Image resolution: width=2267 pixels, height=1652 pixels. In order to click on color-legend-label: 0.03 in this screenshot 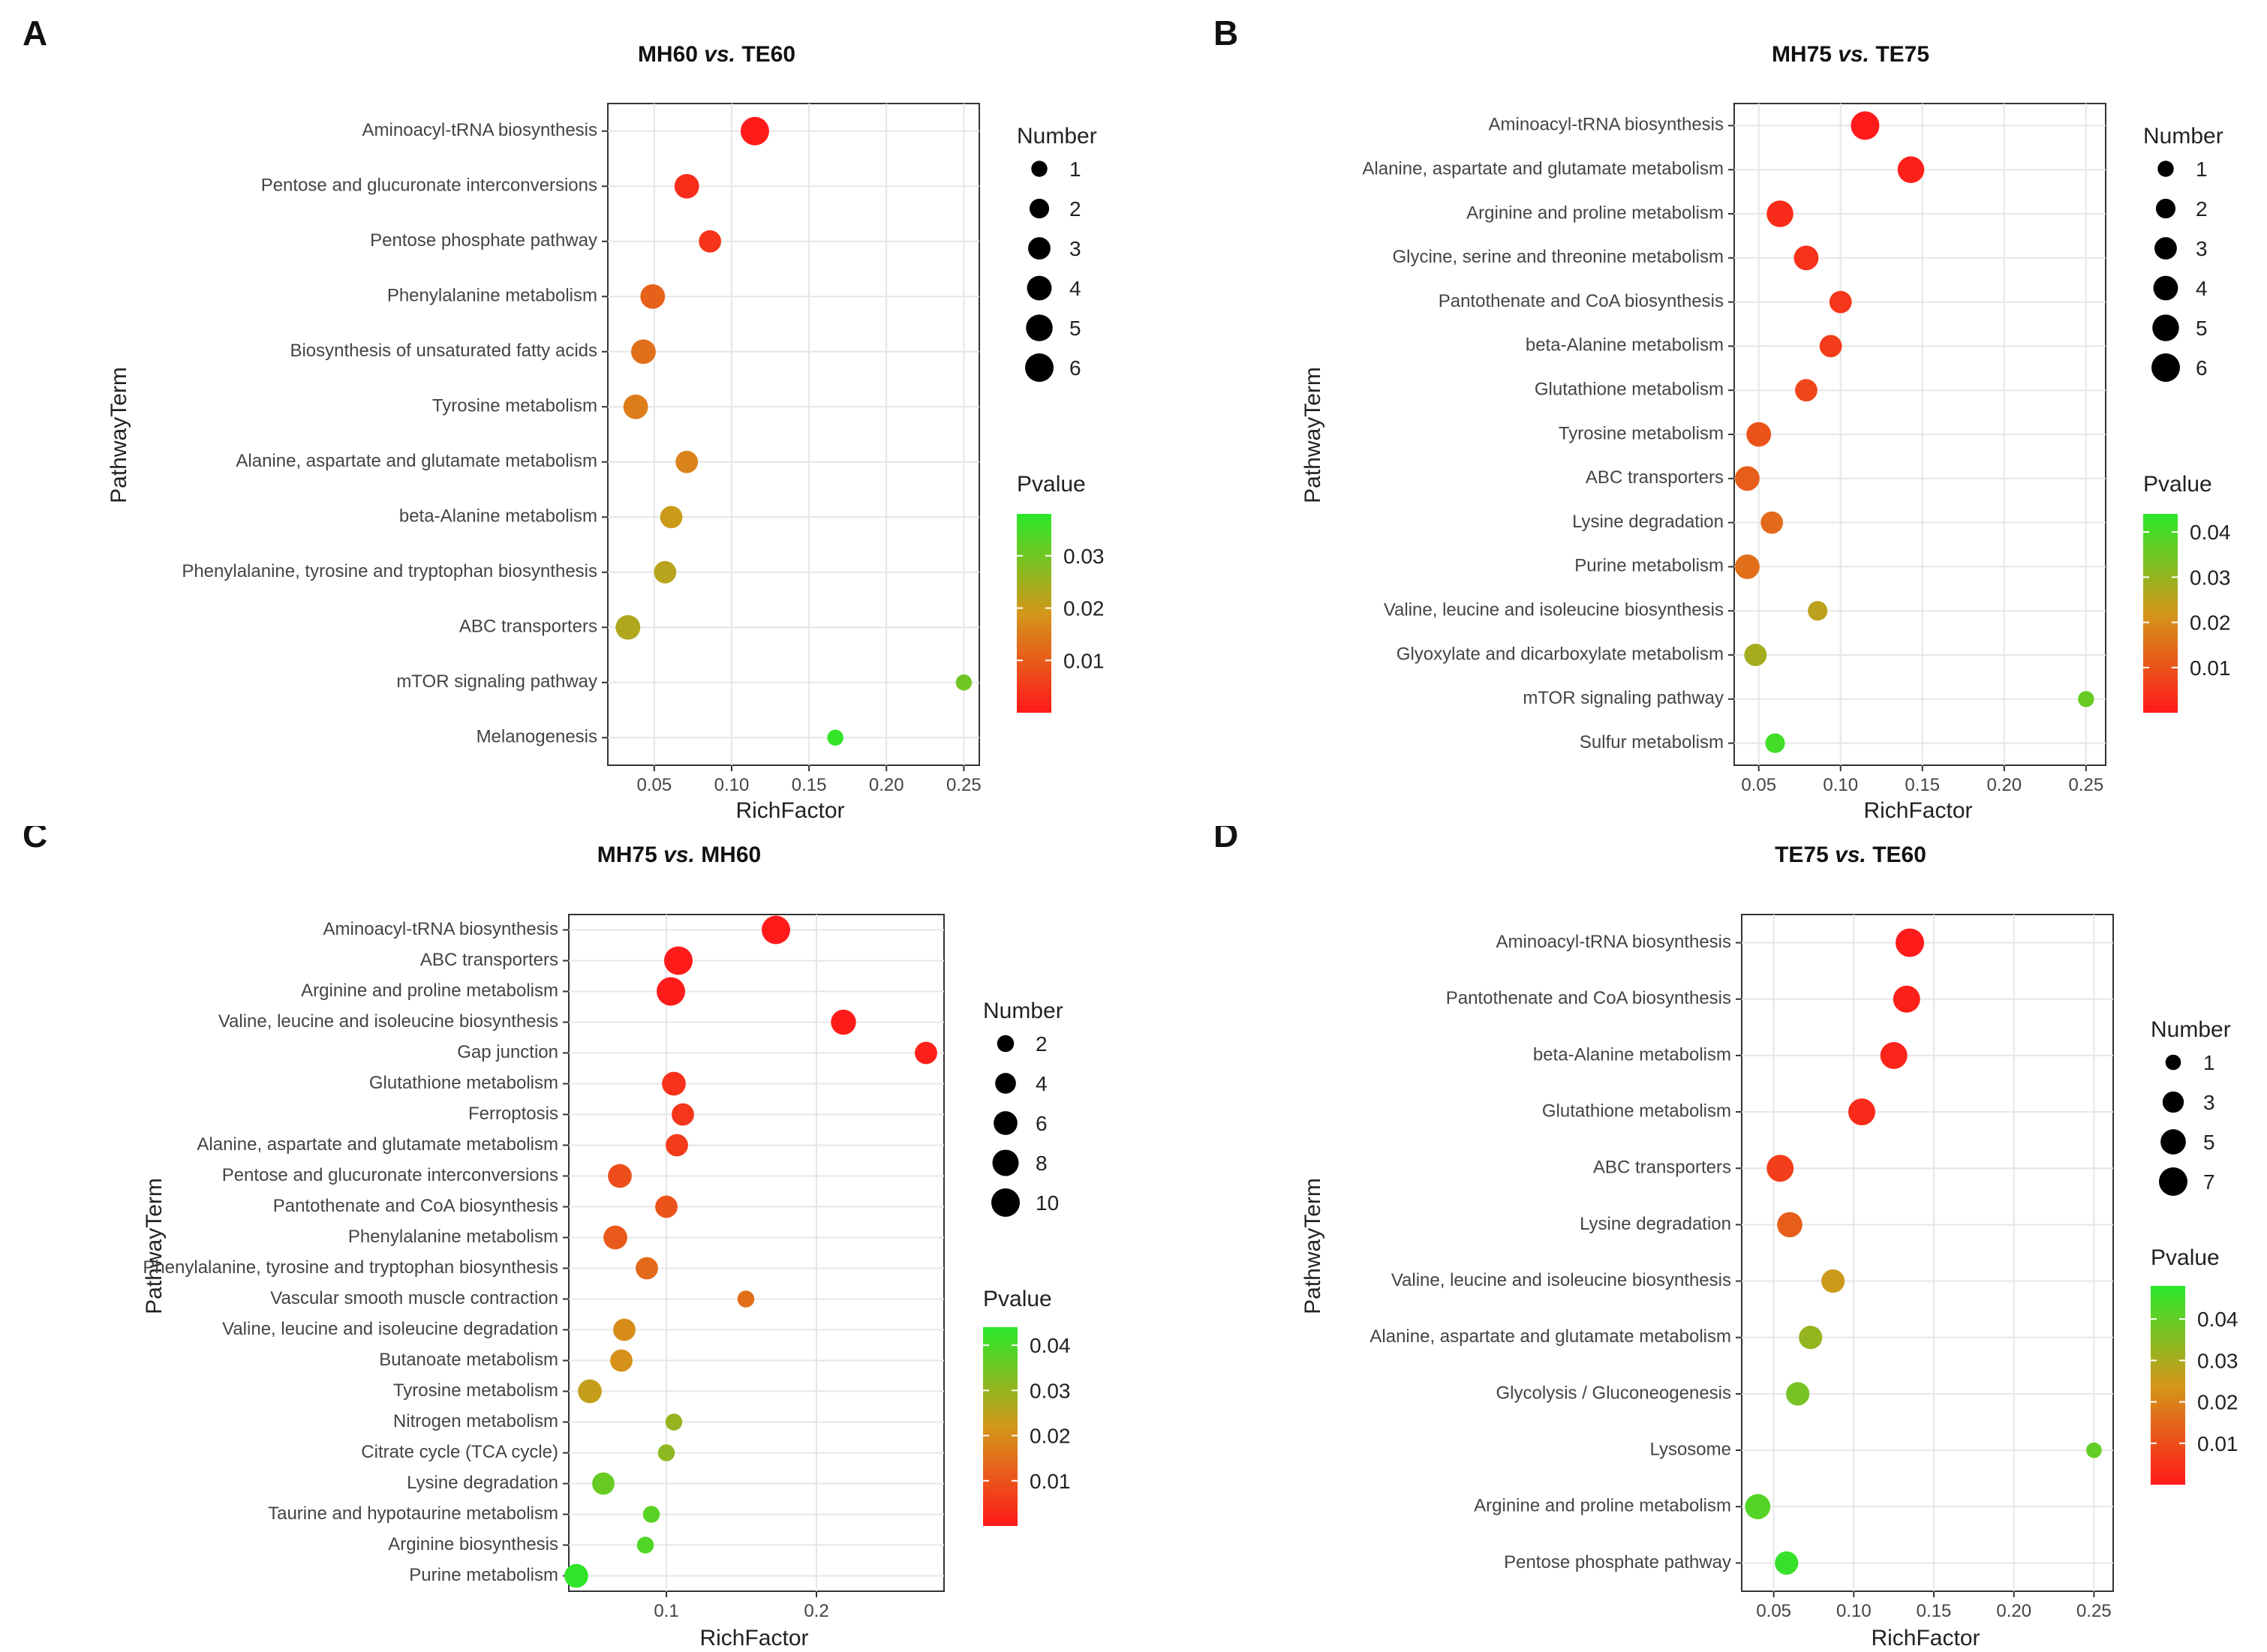, I will do `click(2210, 577)`.